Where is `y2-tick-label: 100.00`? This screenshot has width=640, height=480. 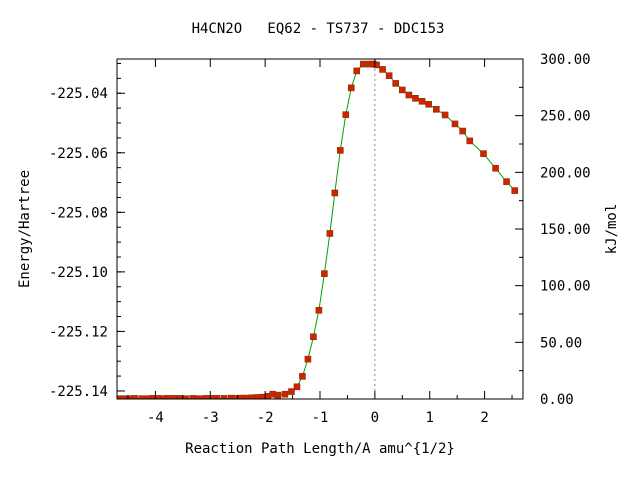 y2-tick-label: 100.00 is located at coordinates (565, 287).